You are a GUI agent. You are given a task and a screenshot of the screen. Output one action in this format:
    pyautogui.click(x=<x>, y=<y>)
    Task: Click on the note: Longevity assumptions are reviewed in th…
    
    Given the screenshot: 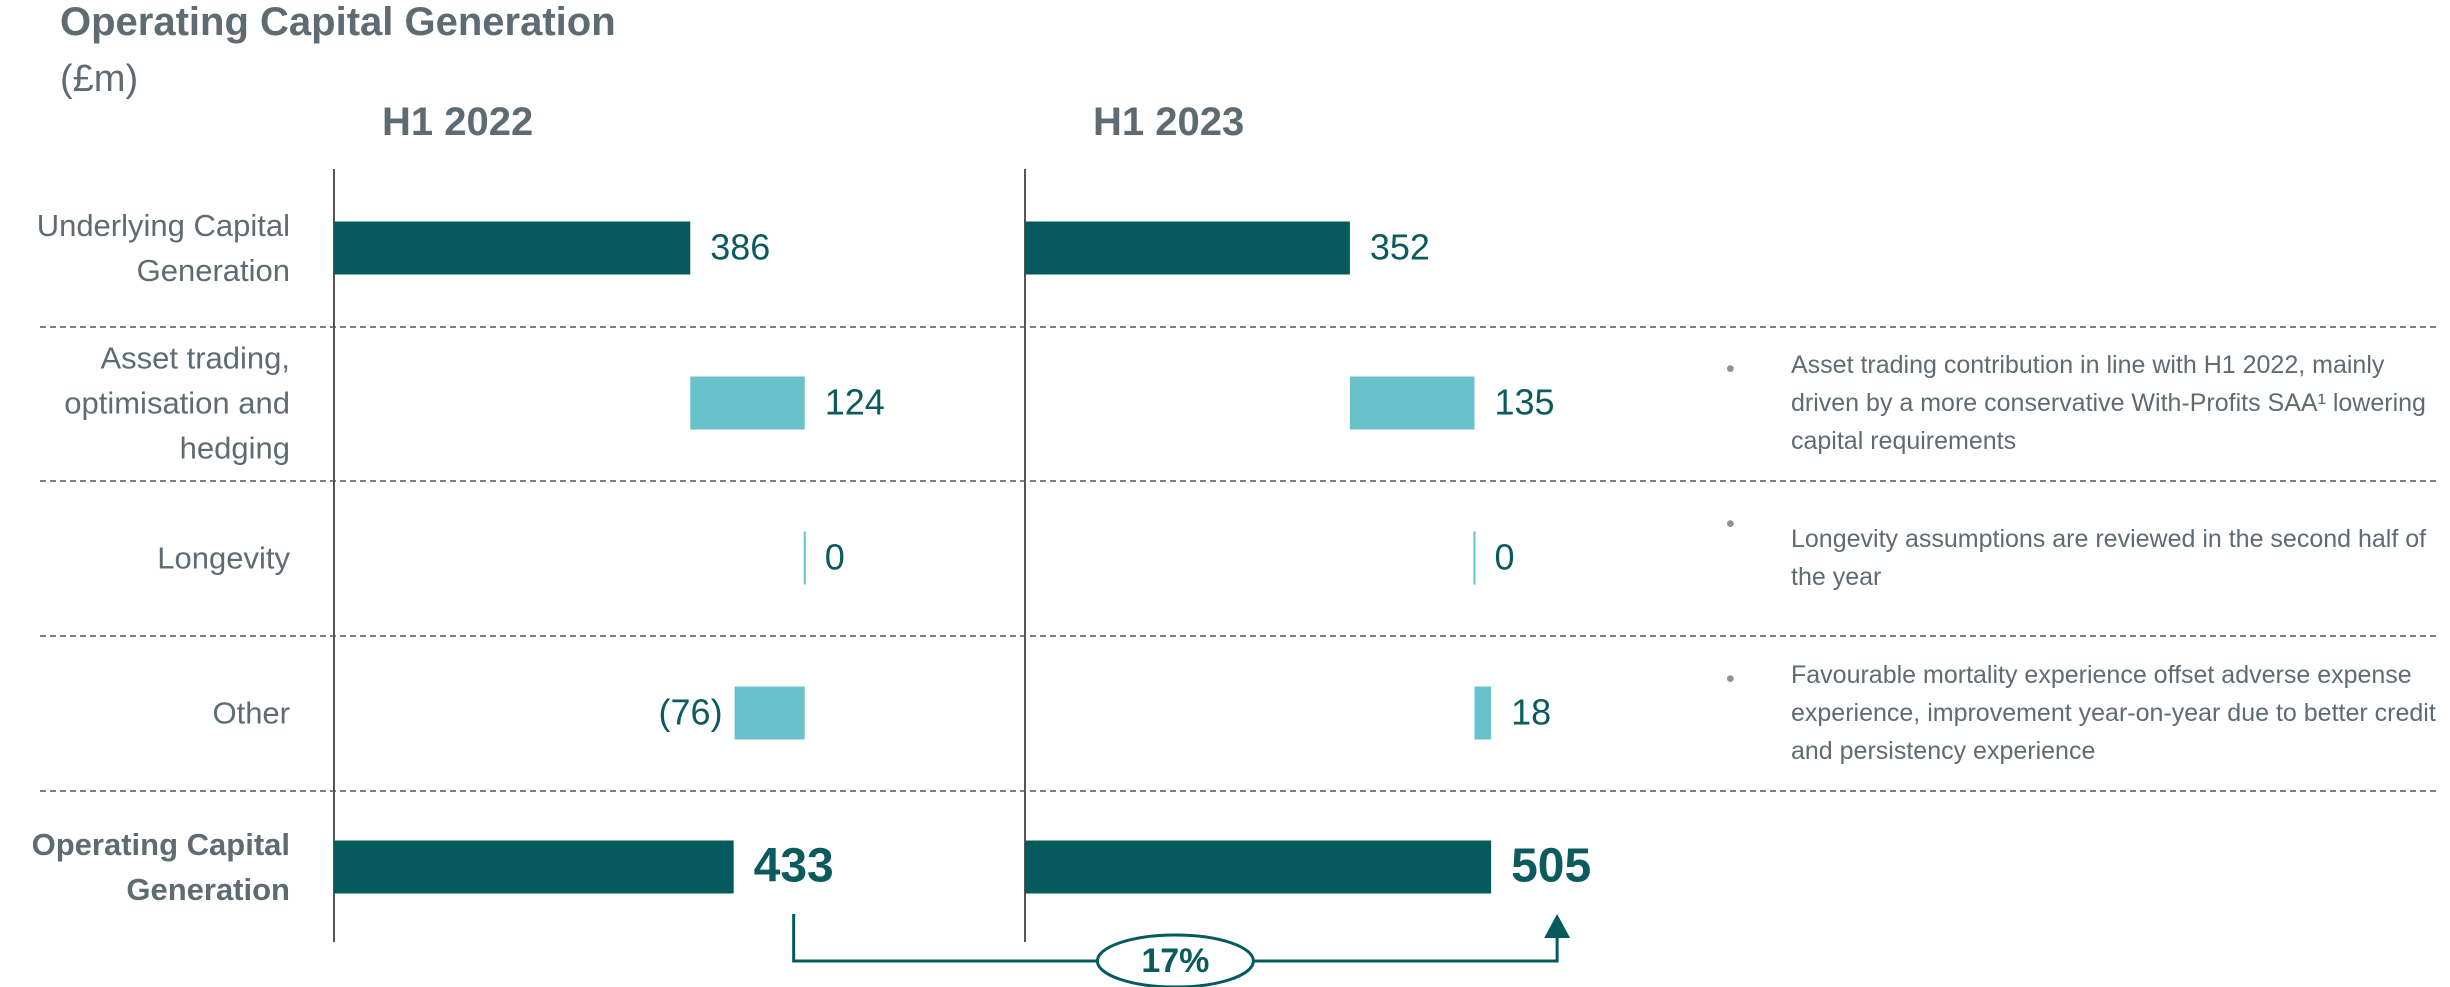 What is the action you would take?
    pyautogui.click(x=2109, y=558)
    